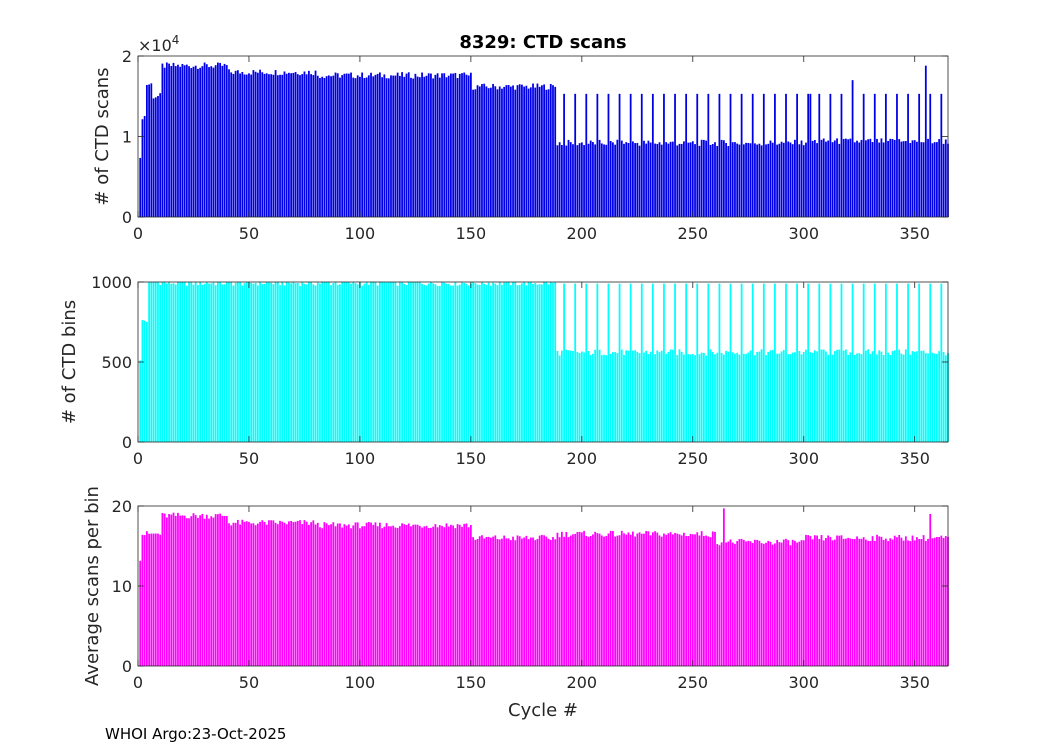 The height and width of the screenshot is (750, 1050). I want to click on y-tick-label: 0, so click(127, 666).